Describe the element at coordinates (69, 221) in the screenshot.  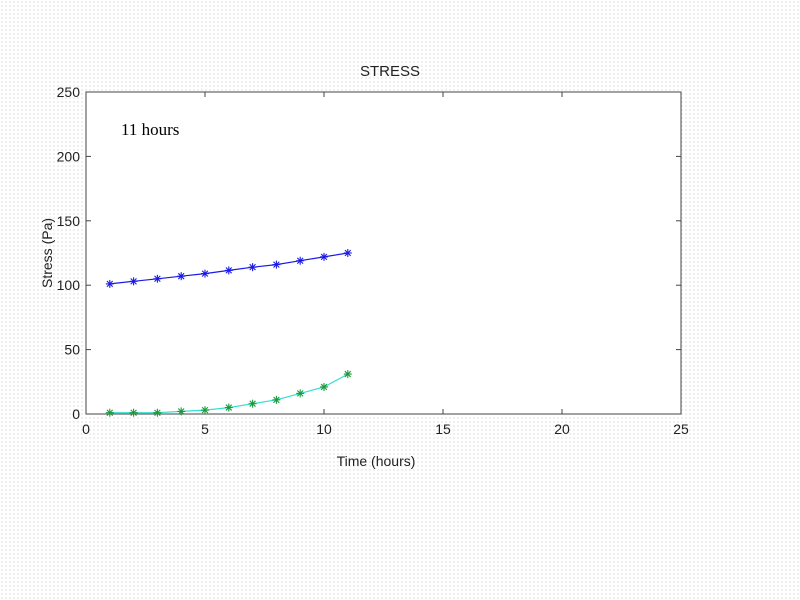
I see `y-tick-label: 150` at that location.